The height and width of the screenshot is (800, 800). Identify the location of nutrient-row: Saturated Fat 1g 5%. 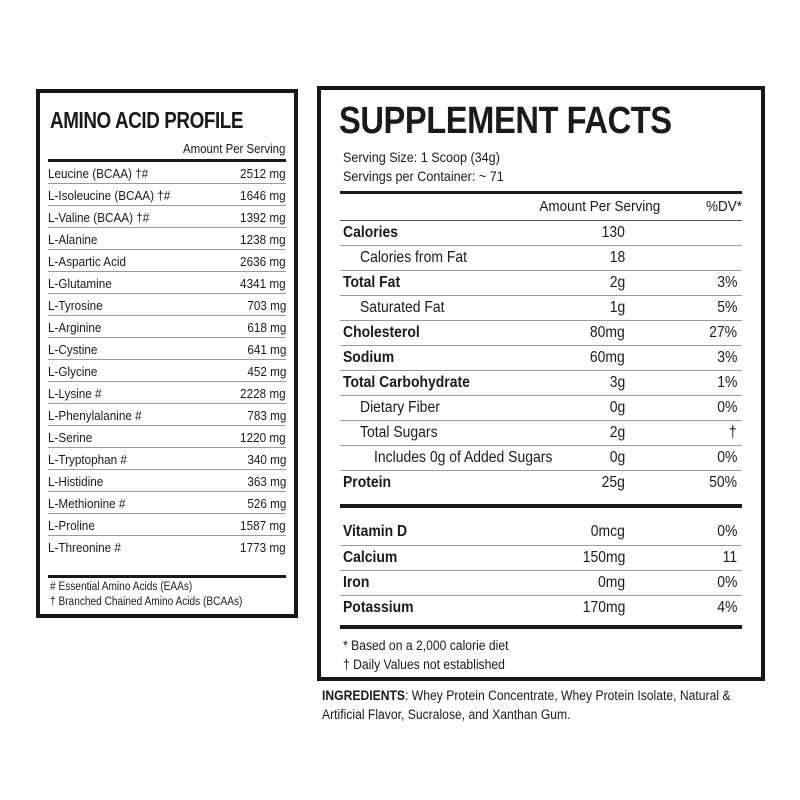
(541, 307).